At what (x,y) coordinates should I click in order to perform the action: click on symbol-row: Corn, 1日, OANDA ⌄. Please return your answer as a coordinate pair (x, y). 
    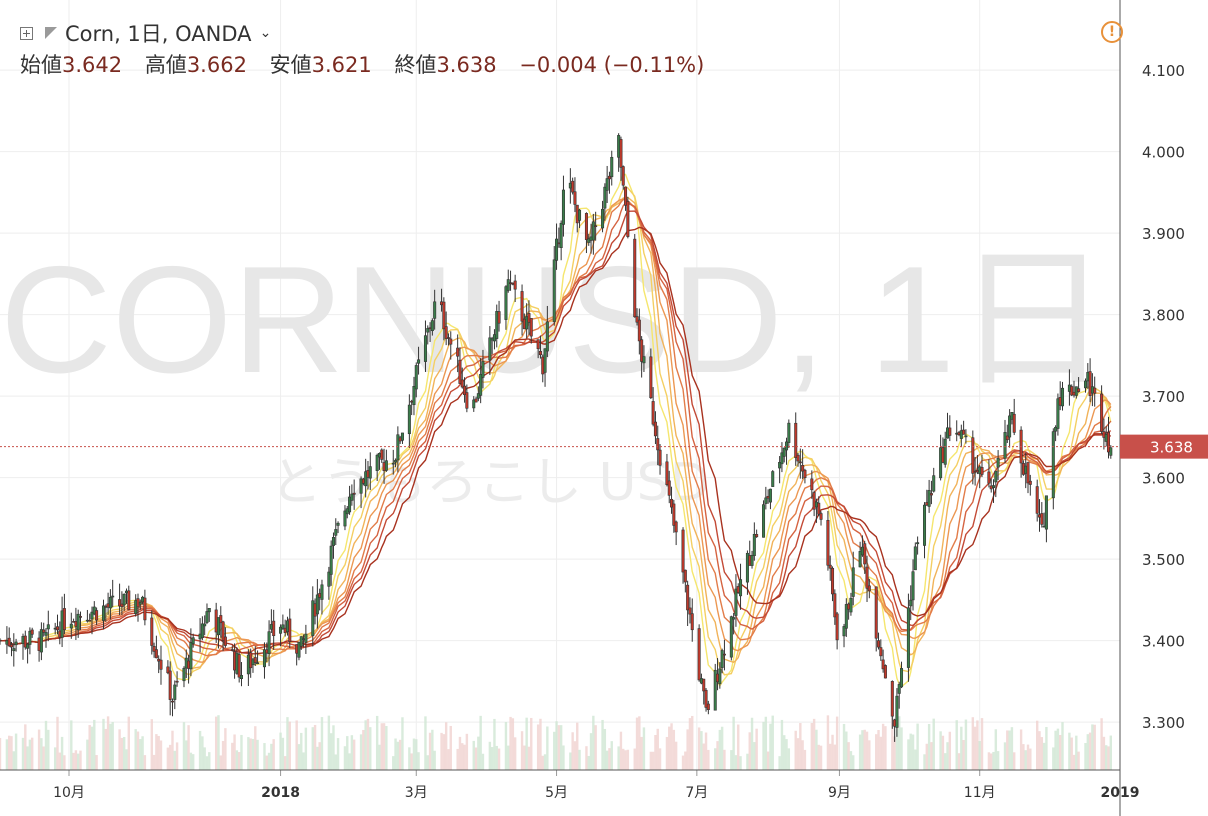
    Looking at the image, I should click on (145, 33).